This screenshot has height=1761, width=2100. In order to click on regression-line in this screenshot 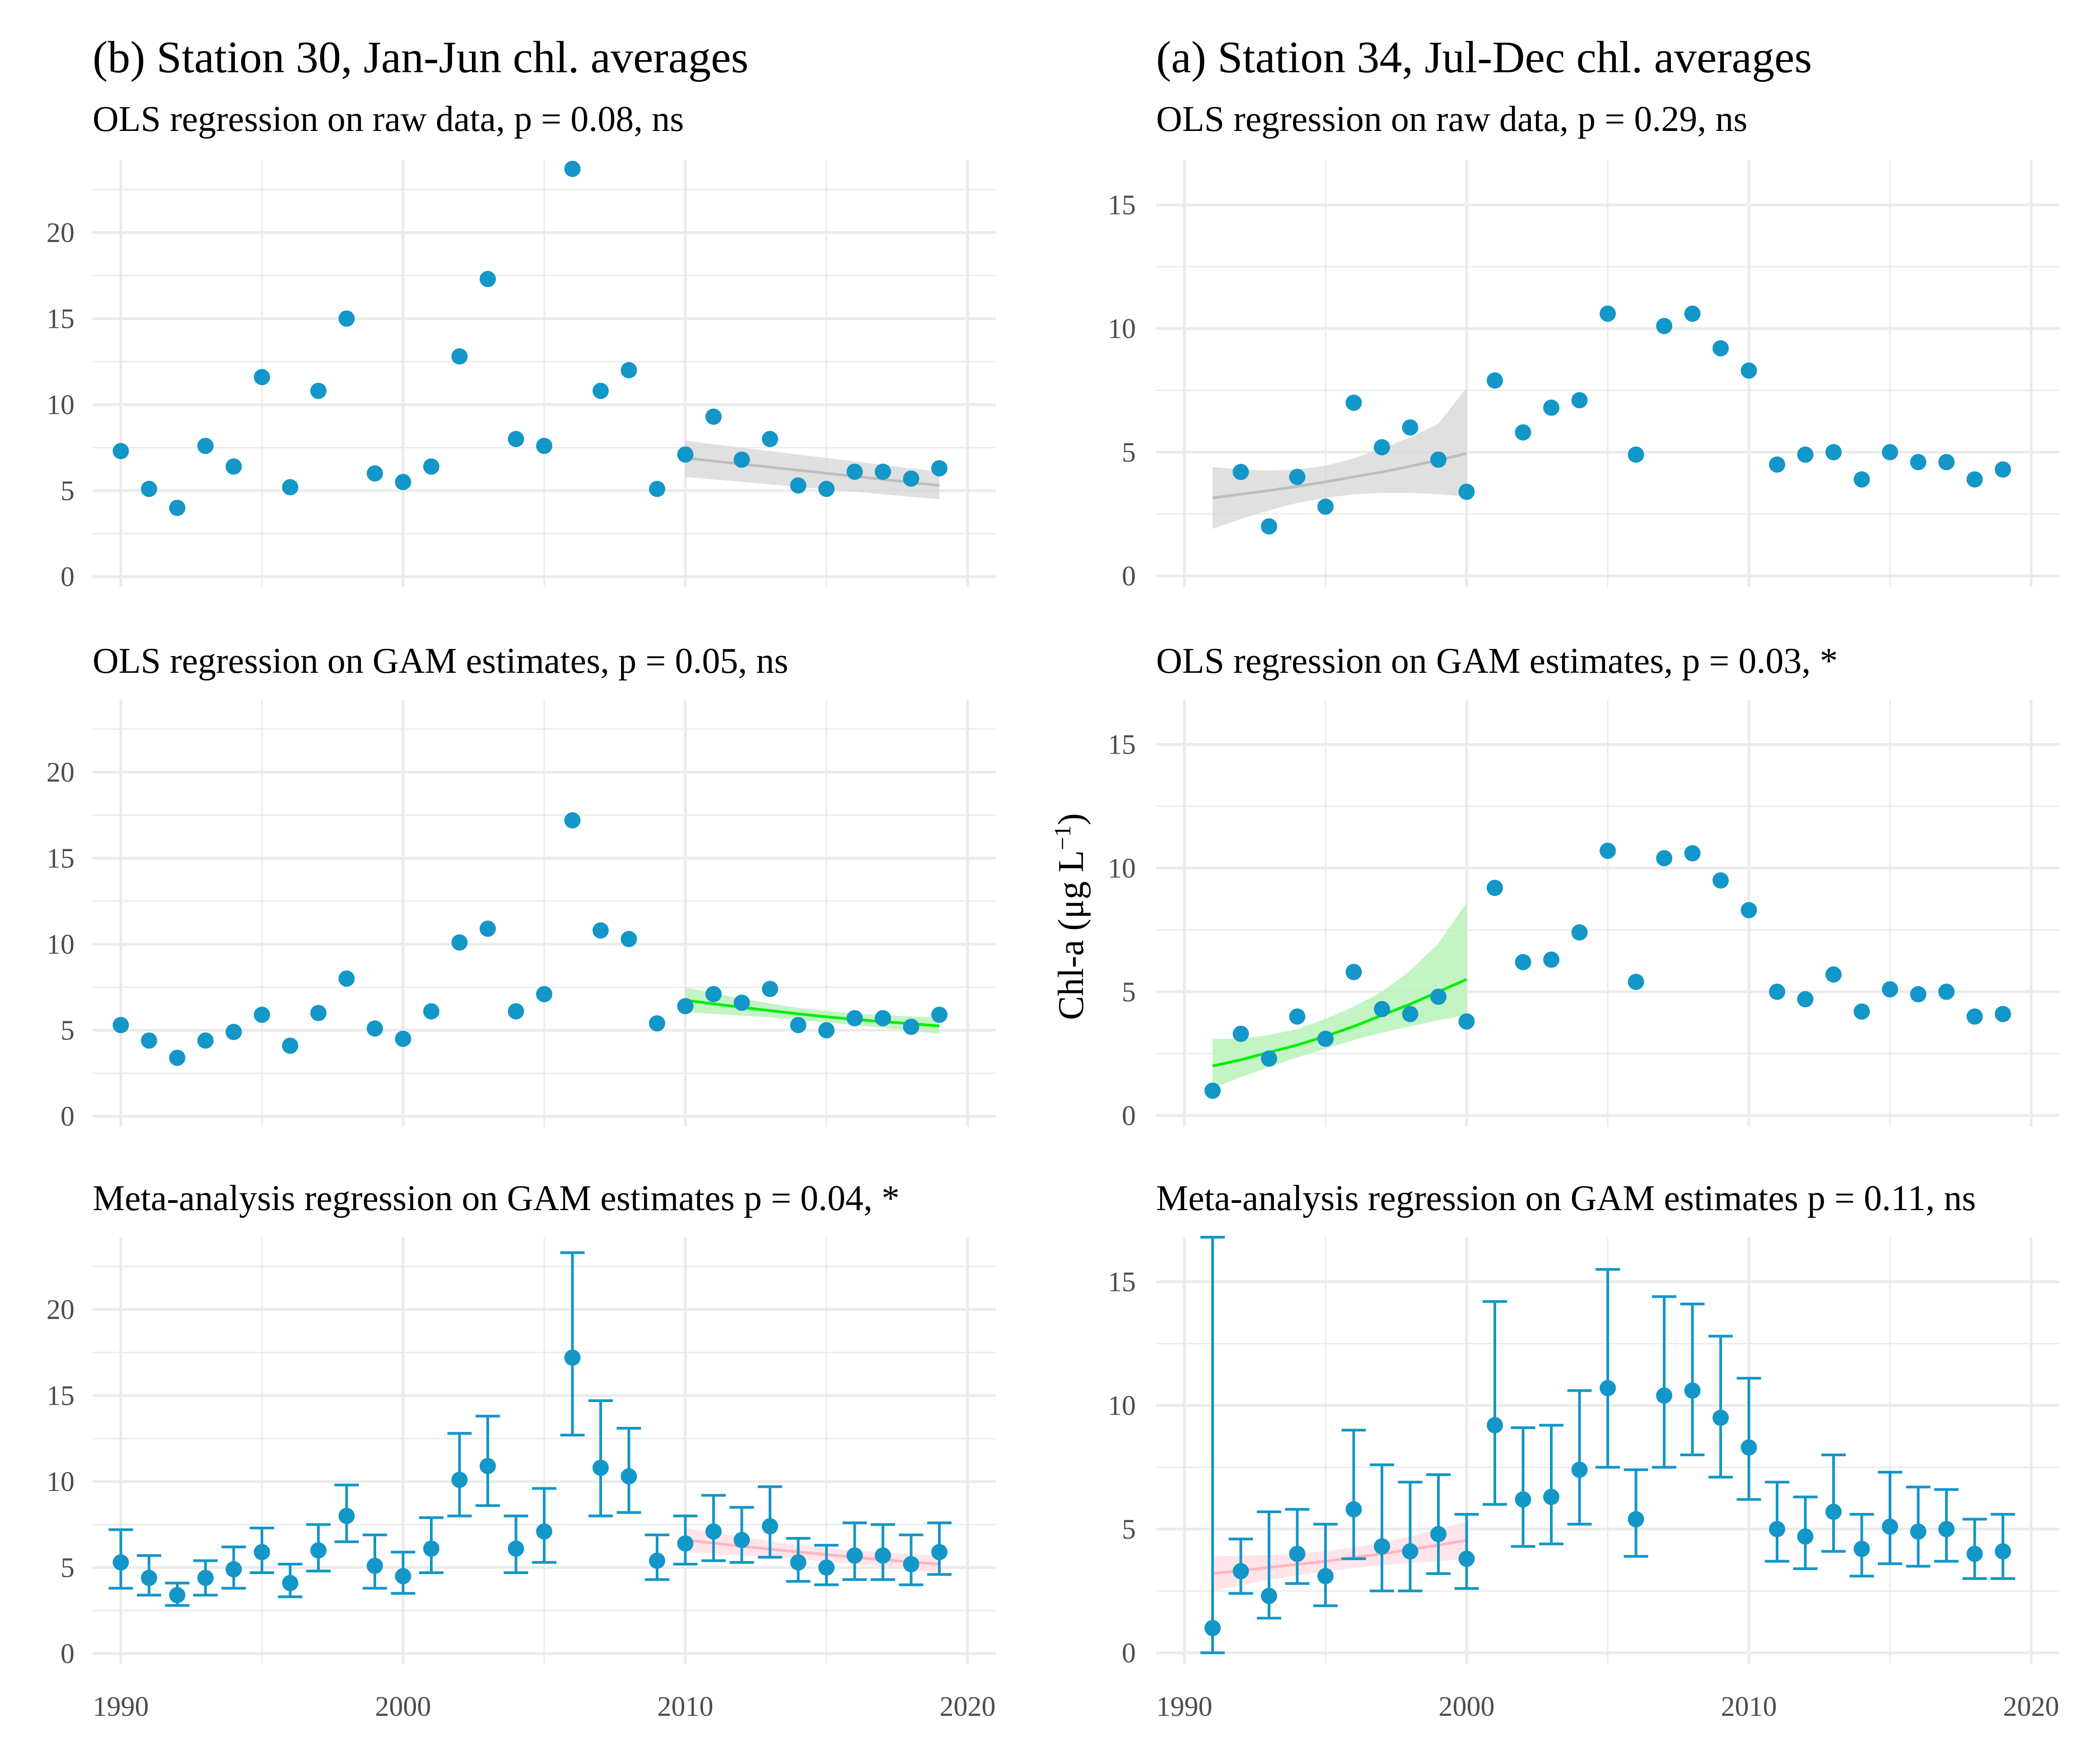, I will do `click(1340, 1022)`.